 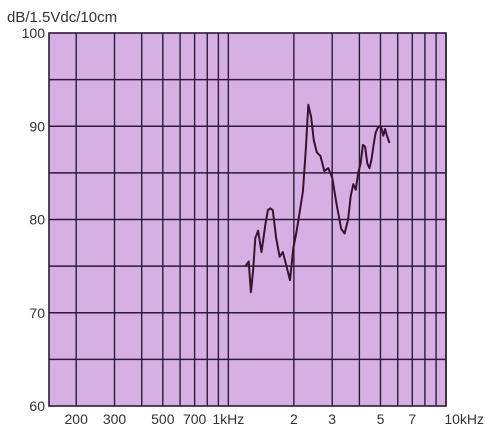 What do you see at coordinates (412, 419) in the screenshot?
I see `x-tick-label: 7` at bounding box center [412, 419].